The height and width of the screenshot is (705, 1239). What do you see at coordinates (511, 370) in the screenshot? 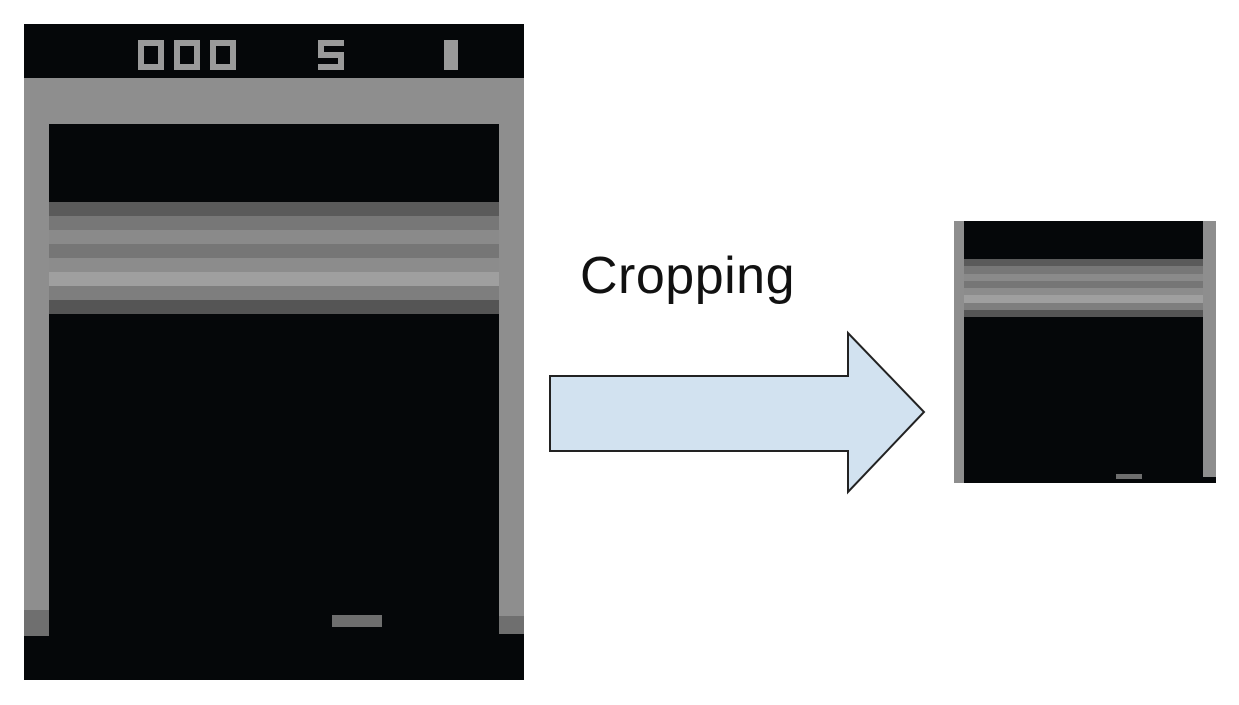
I see `right-wall` at bounding box center [511, 370].